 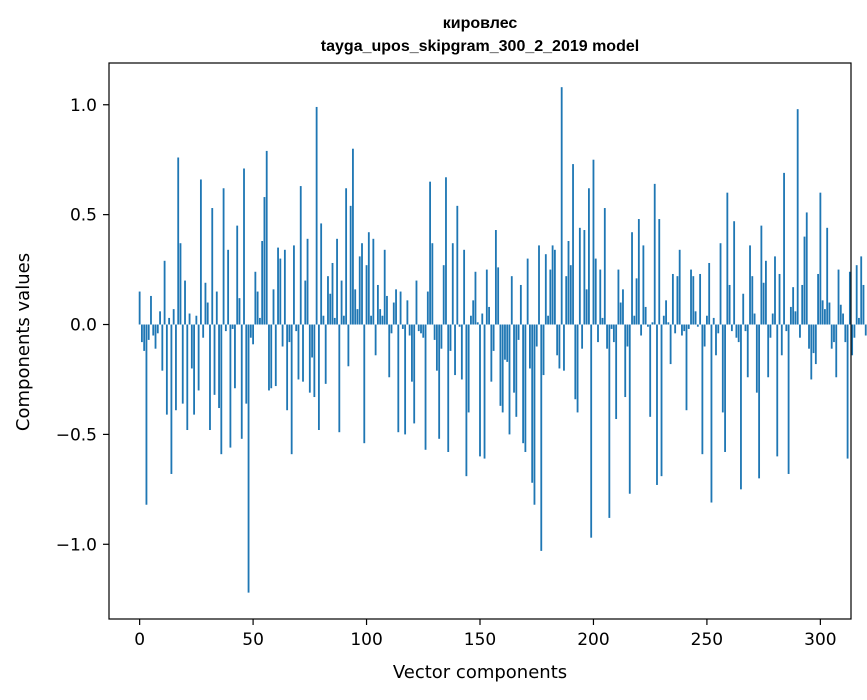 I want to click on y-tick-label: 0.0, so click(x=83, y=326).